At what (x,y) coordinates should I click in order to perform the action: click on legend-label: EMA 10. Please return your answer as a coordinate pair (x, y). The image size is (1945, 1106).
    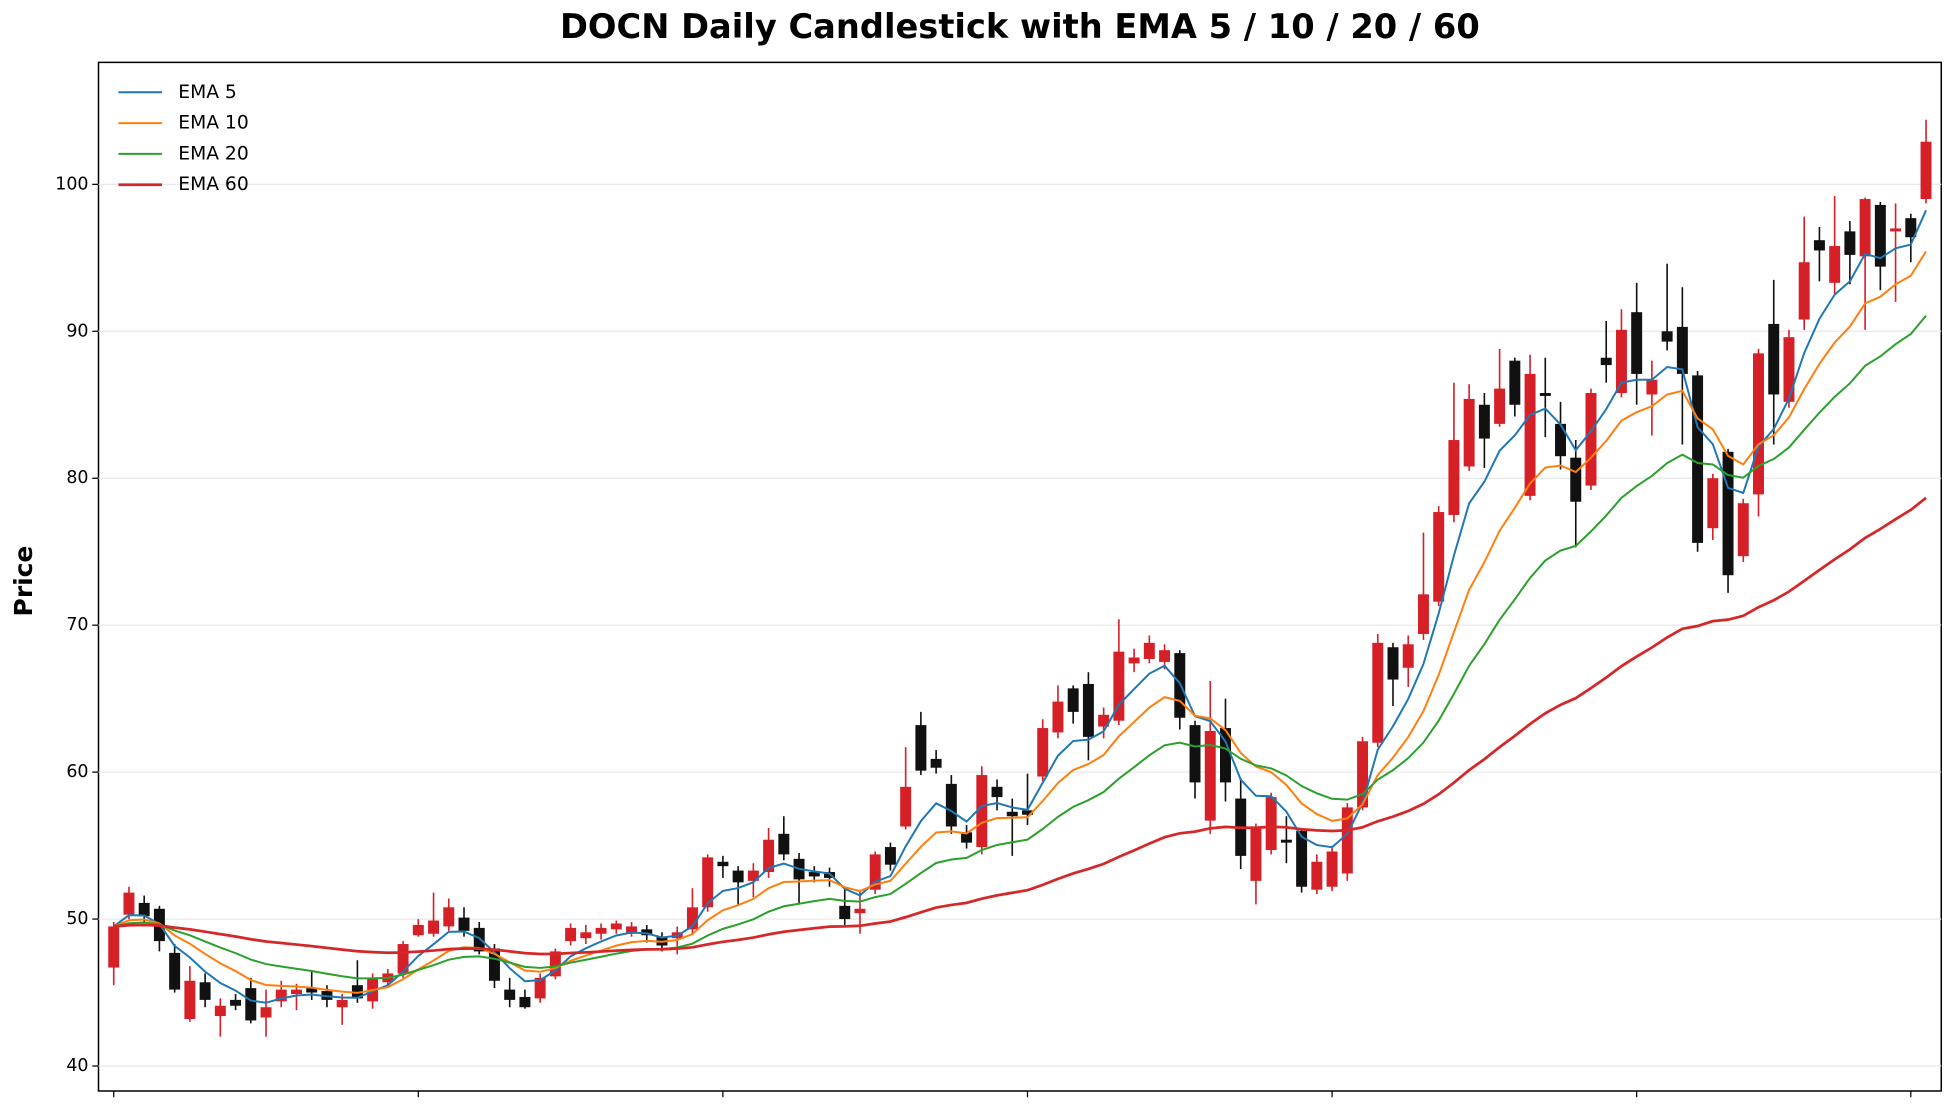
    Looking at the image, I should click on (213, 123).